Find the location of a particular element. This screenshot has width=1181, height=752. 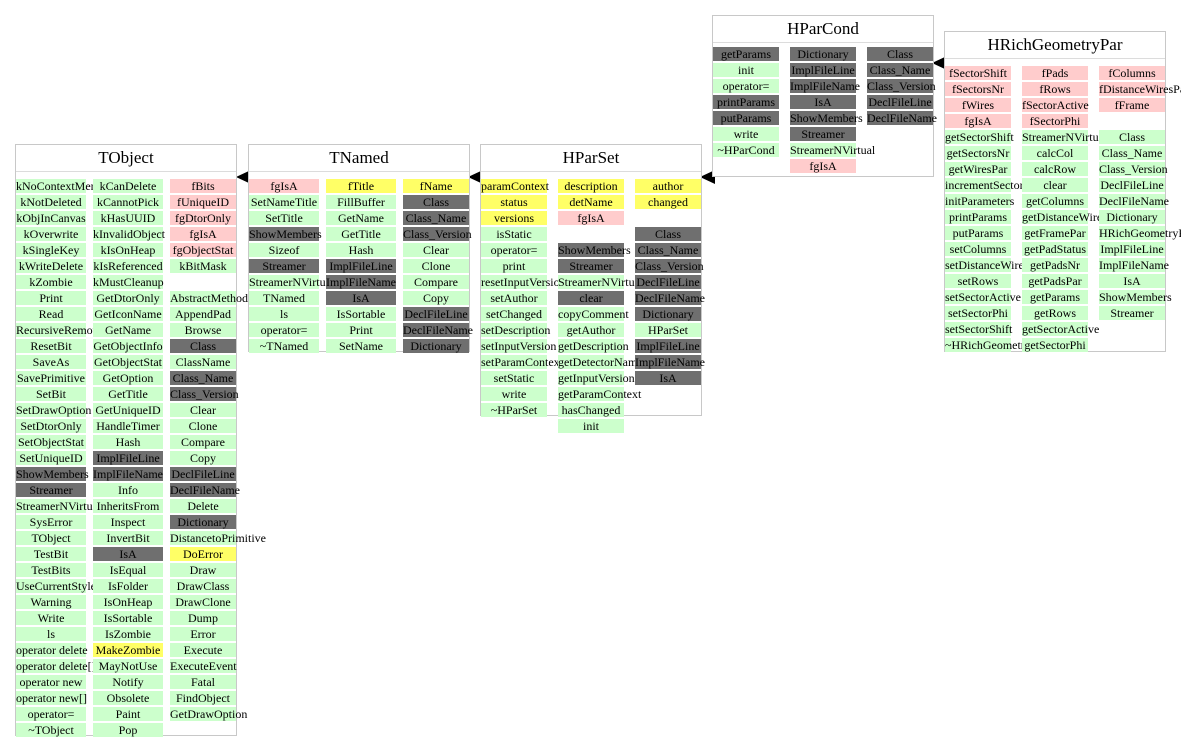

member-cell: setChanged is located at coordinates (514, 314).